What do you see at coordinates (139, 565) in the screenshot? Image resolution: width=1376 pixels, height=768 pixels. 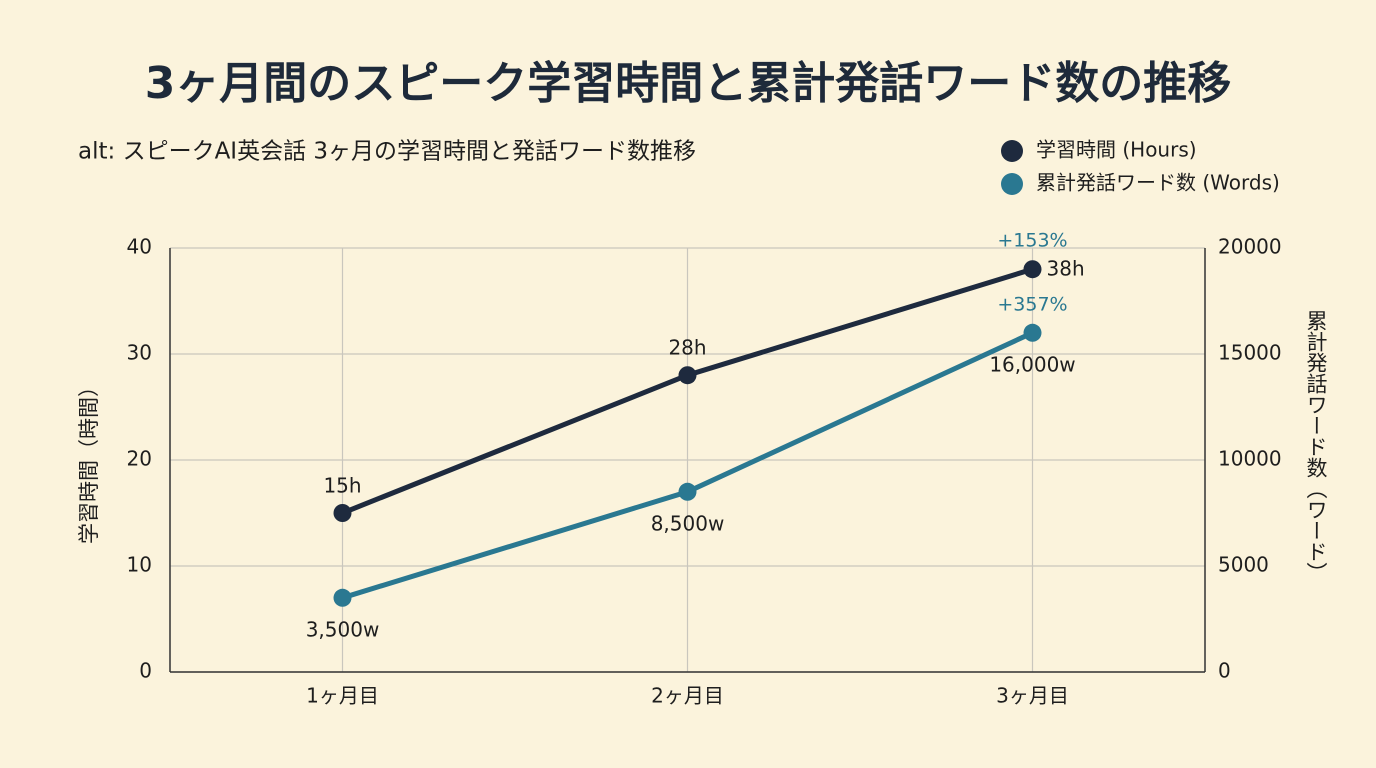 I see `y-tick-label: 10` at bounding box center [139, 565].